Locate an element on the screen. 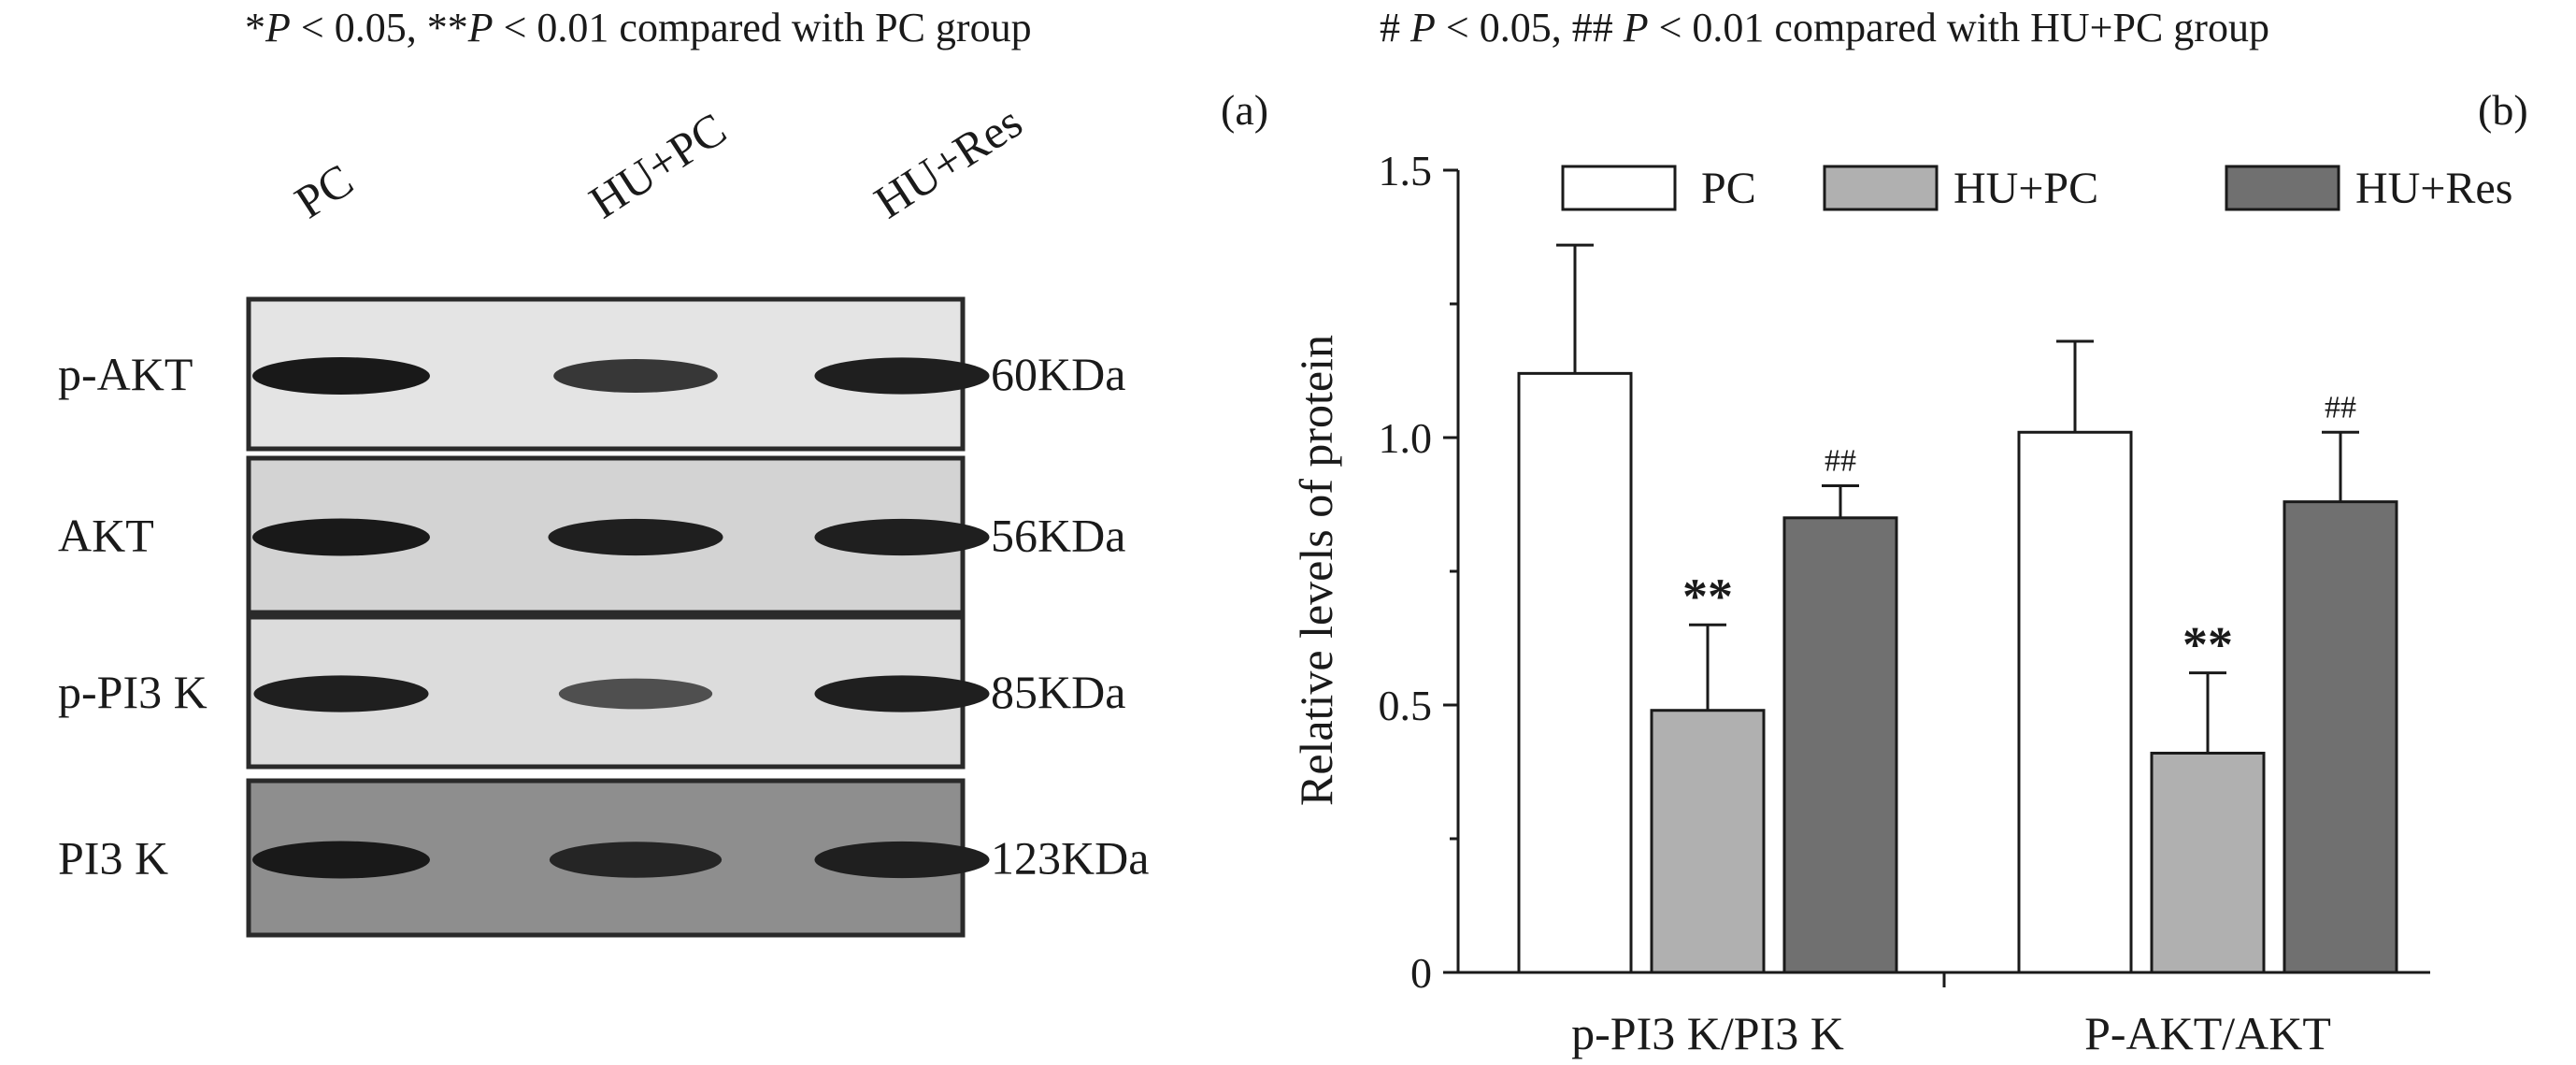  y-axis-label: Relative levels of protein is located at coordinates (1316, 570).